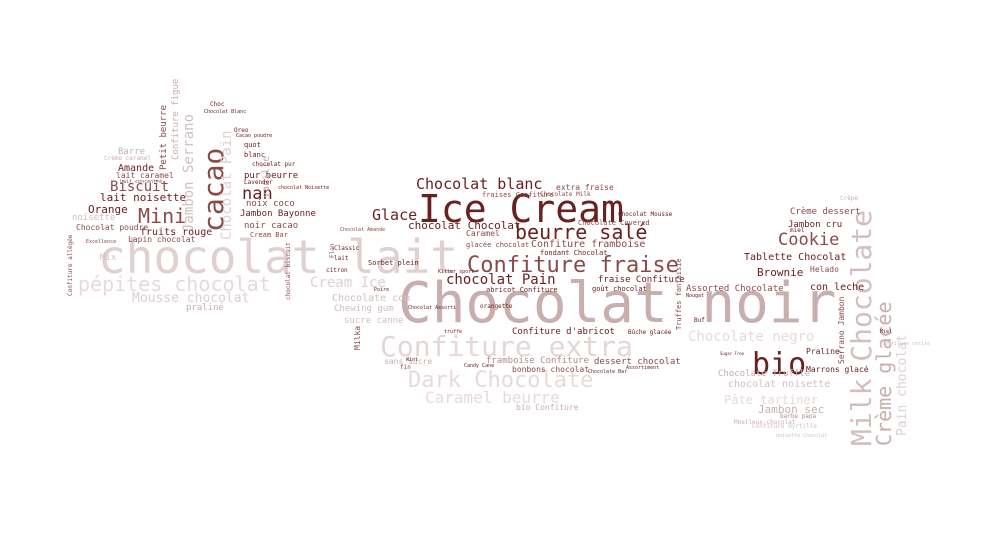  What do you see at coordinates (176, 232) in the screenshot?
I see `word-fruits-rouge: fruits rouge` at bounding box center [176, 232].